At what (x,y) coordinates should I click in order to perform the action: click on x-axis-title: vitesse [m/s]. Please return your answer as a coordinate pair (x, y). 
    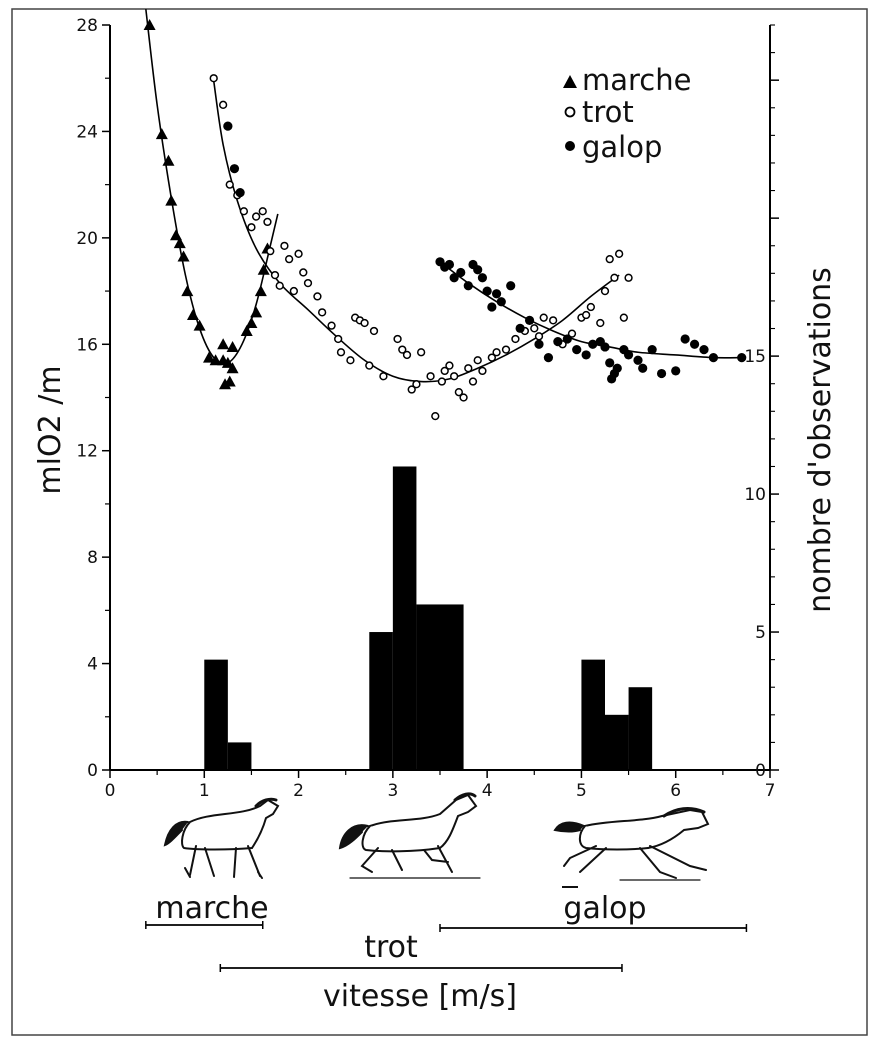
    Looking at the image, I should click on (420, 996).